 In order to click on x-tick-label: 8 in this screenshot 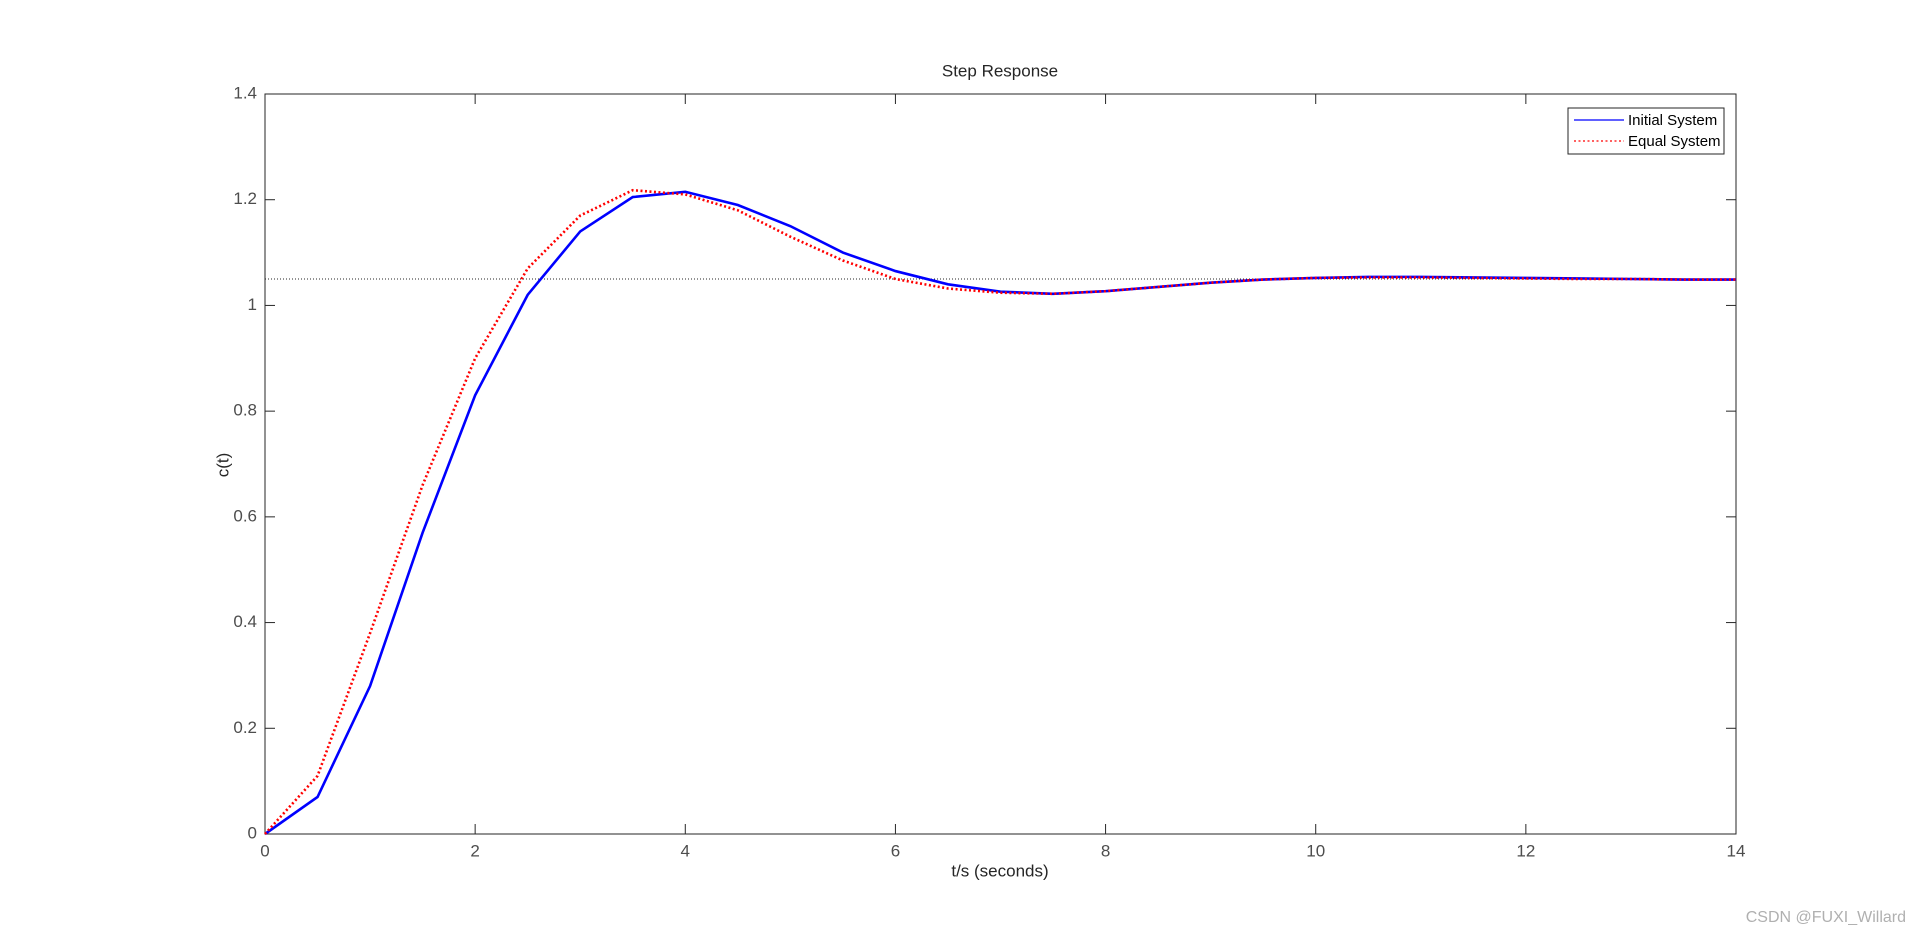, I will do `click(1105, 850)`.